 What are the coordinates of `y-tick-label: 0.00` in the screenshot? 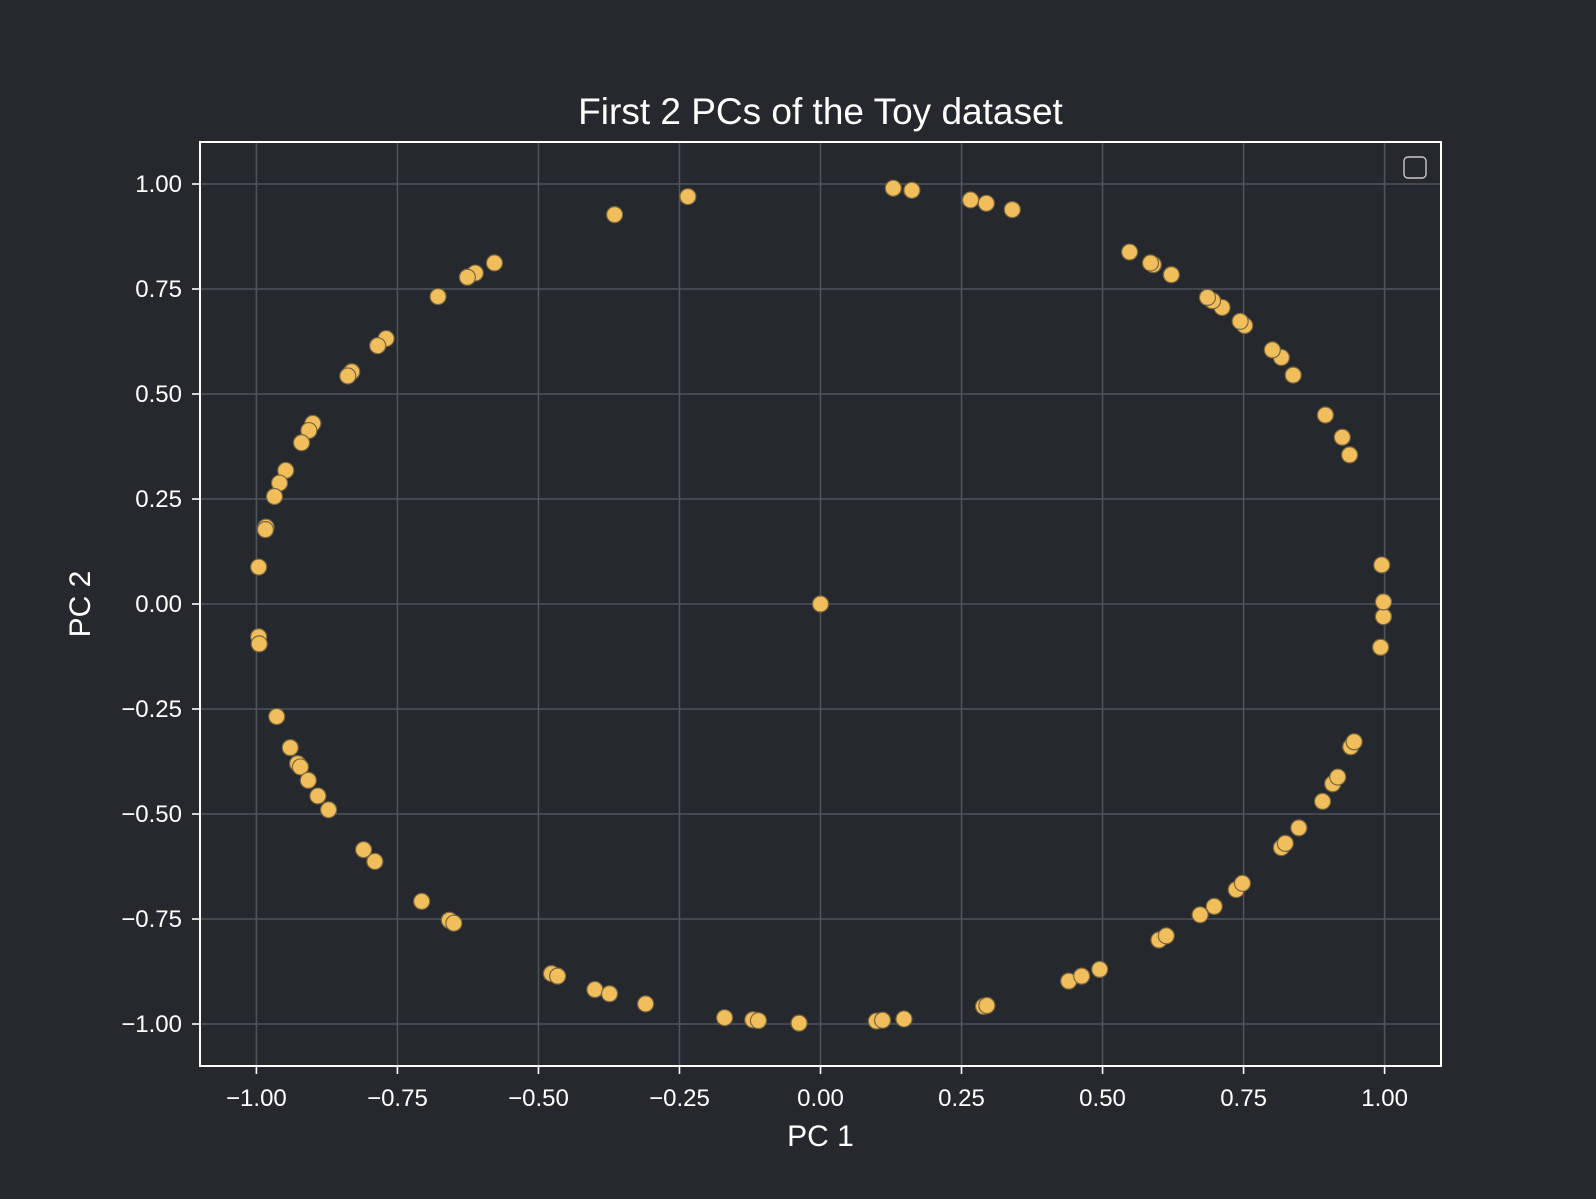 It's located at (158, 604).